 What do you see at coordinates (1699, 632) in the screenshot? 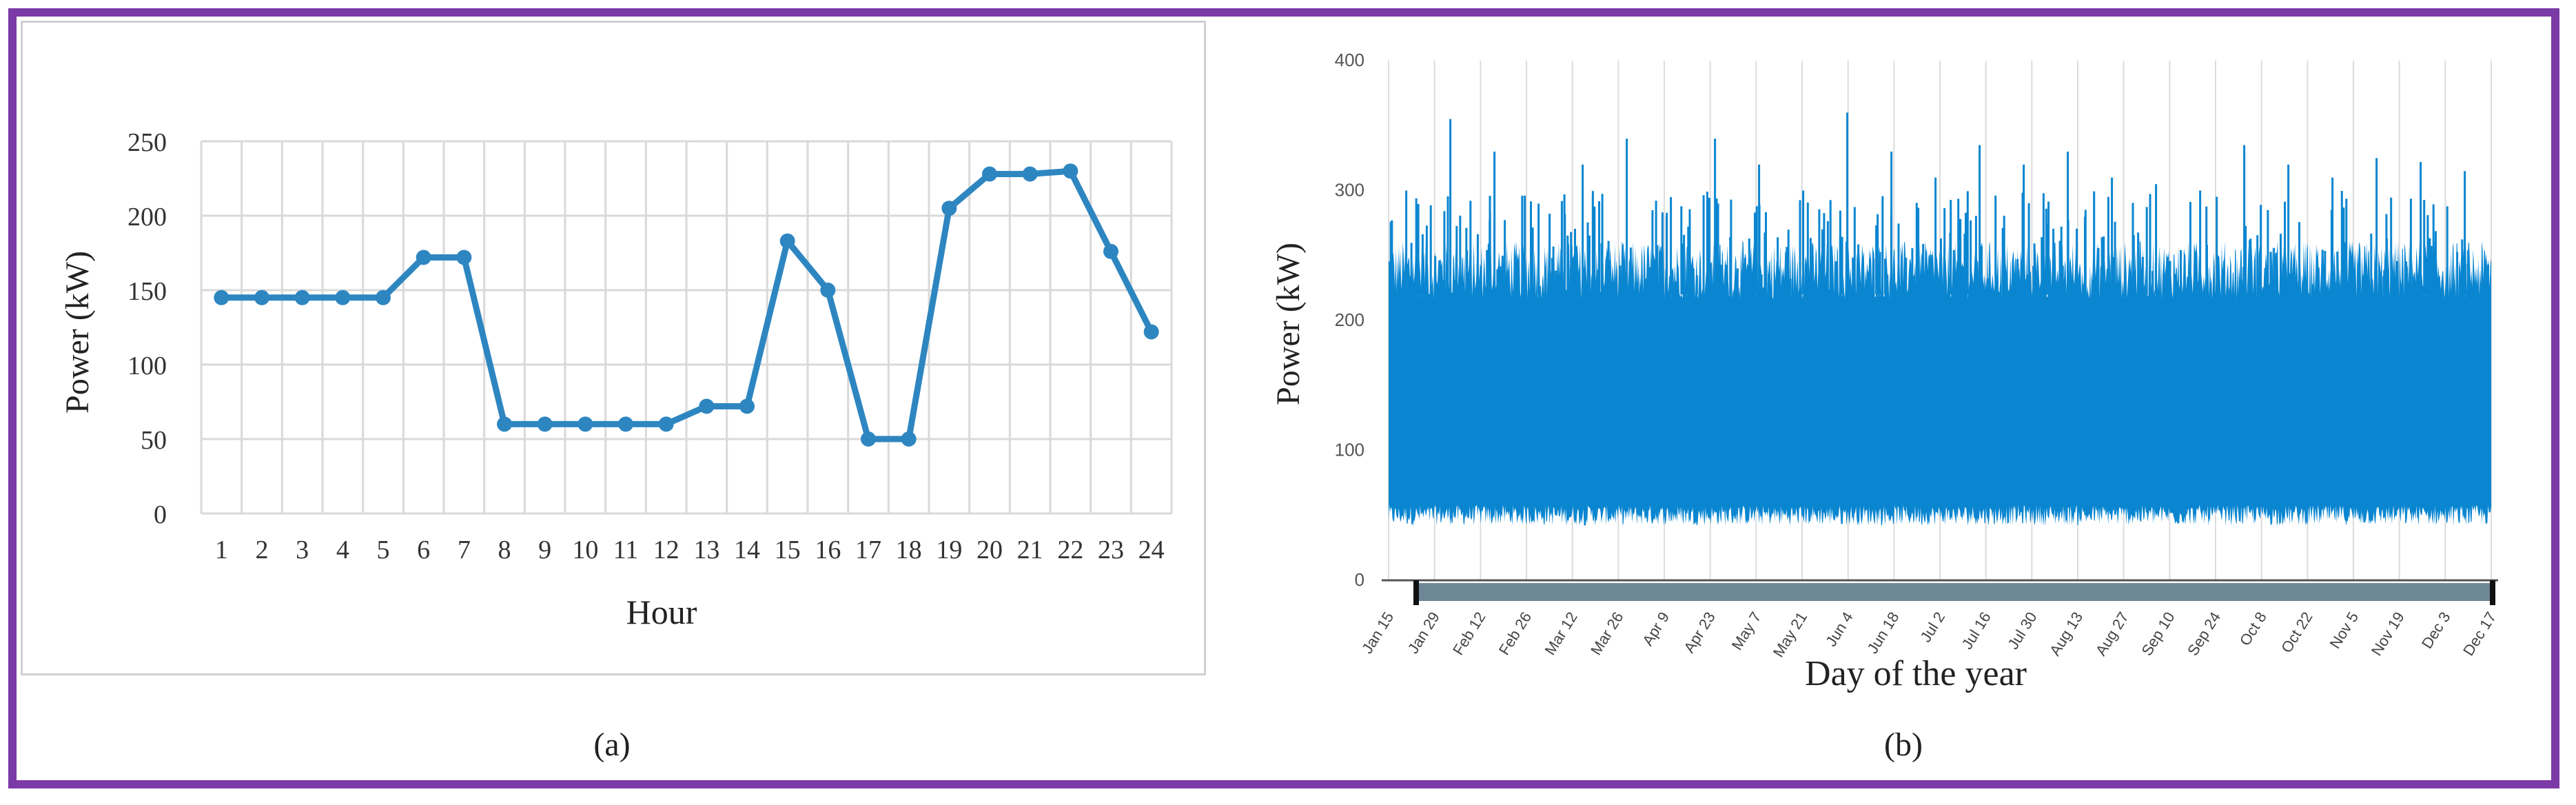
I see `panel-b-x-tick-label: Apr 23` at bounding box center [1699, 632].